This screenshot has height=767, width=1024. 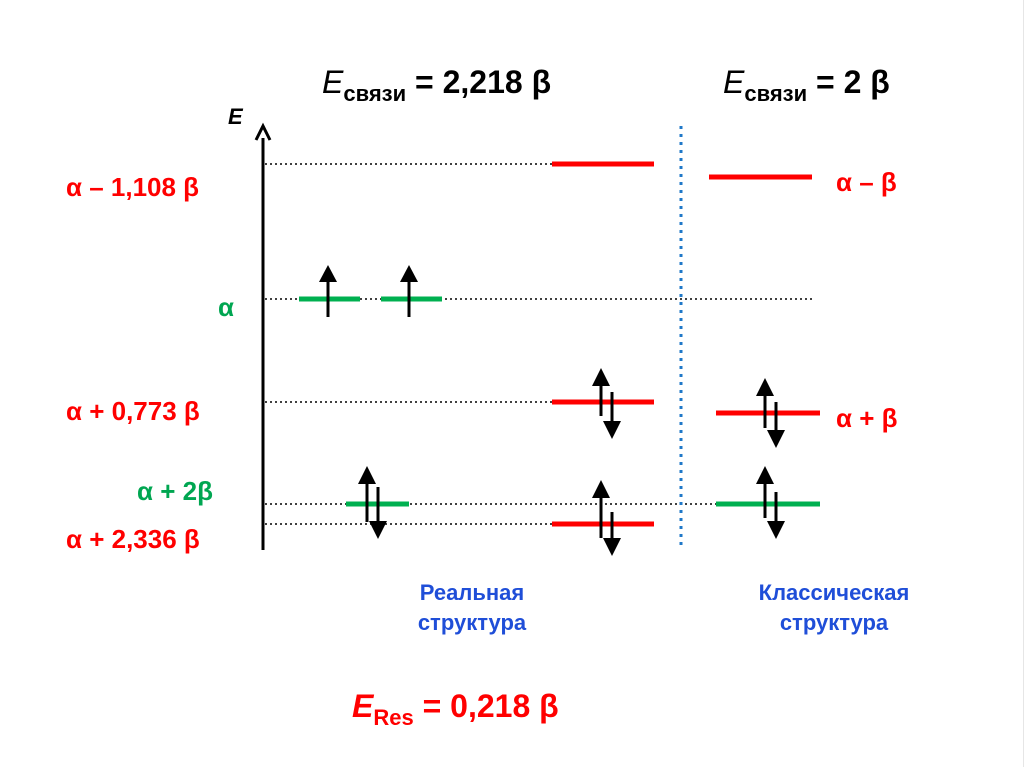 I want to click on level-label-alpha-plus-2beta: α + 2β, so click(x=175, y=491).